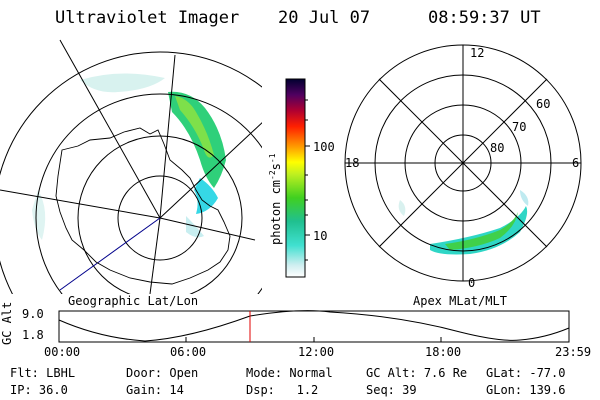 The height and width of the screenshot is (400, 600). I want to click on mlt-label-dawn: 6, so click(576, 163).